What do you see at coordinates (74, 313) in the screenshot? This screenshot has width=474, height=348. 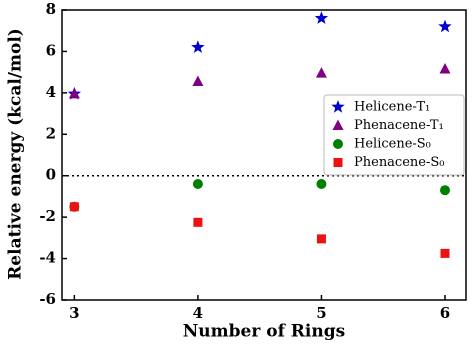 I see `x-tick-label: 3` at bounding box center [74, 313].